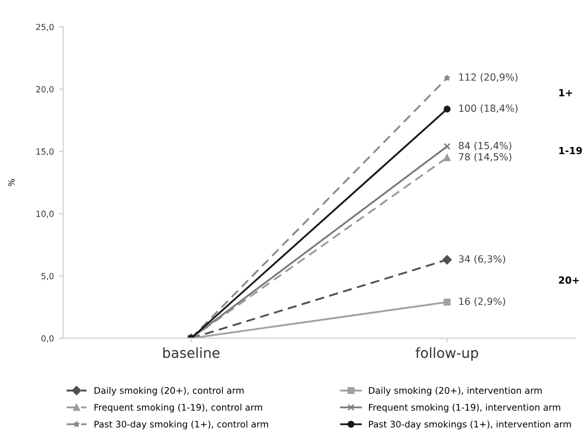 This screenshot has width=585, height=448. Describe the element at coordinates (470, 425) in the screenshot. I see `legend-label: Past 30-day smokings (1+), intervention arm` at that location.